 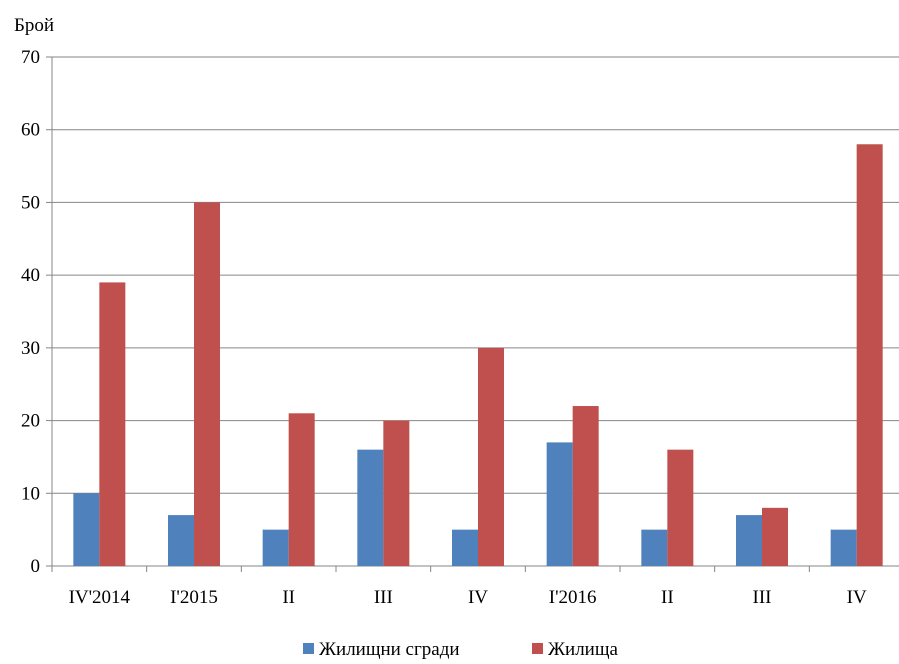 What do you see at coordinates (194, 597) in the screenshot?
I see `x-tick-label: I'2015` at bounding box center [194, 597].